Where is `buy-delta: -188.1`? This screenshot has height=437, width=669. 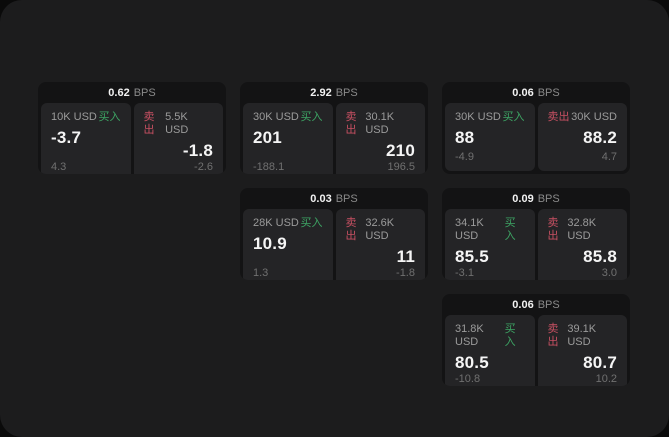
buy-delta: -188.1 is located at coordinates (269, 167).